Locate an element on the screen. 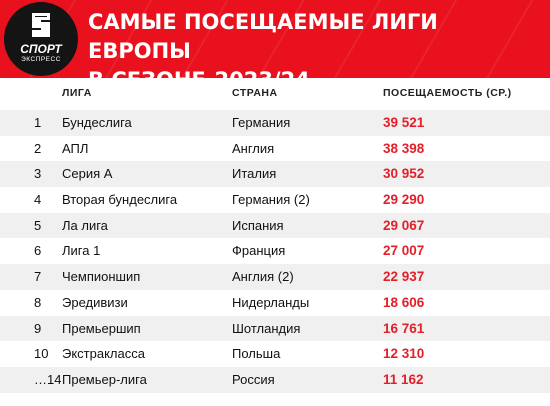 This screenshot has width=550, height=406. table-row: 10 Экстракласса Польша 12 310 is located at coordinates (275, 354).